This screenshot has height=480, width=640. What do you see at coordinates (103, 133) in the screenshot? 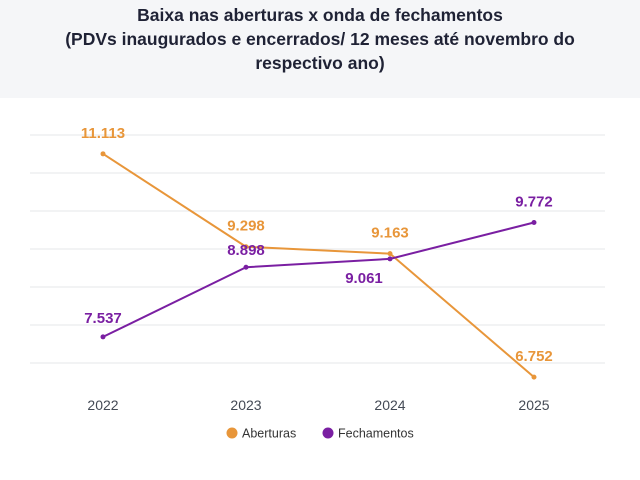
I see `aberturas-label-2022: 11.113` at bounding box center [103, 133].